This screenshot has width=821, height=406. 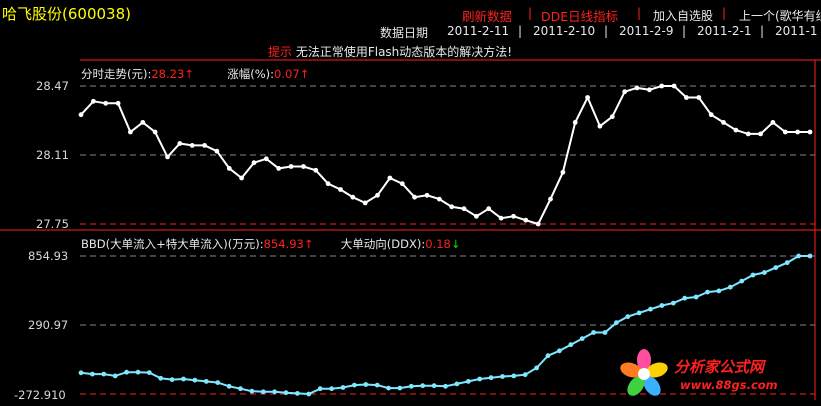 I want to click on date-link-2011-2-1: 2011-2-1, so click(x=724, y=31).